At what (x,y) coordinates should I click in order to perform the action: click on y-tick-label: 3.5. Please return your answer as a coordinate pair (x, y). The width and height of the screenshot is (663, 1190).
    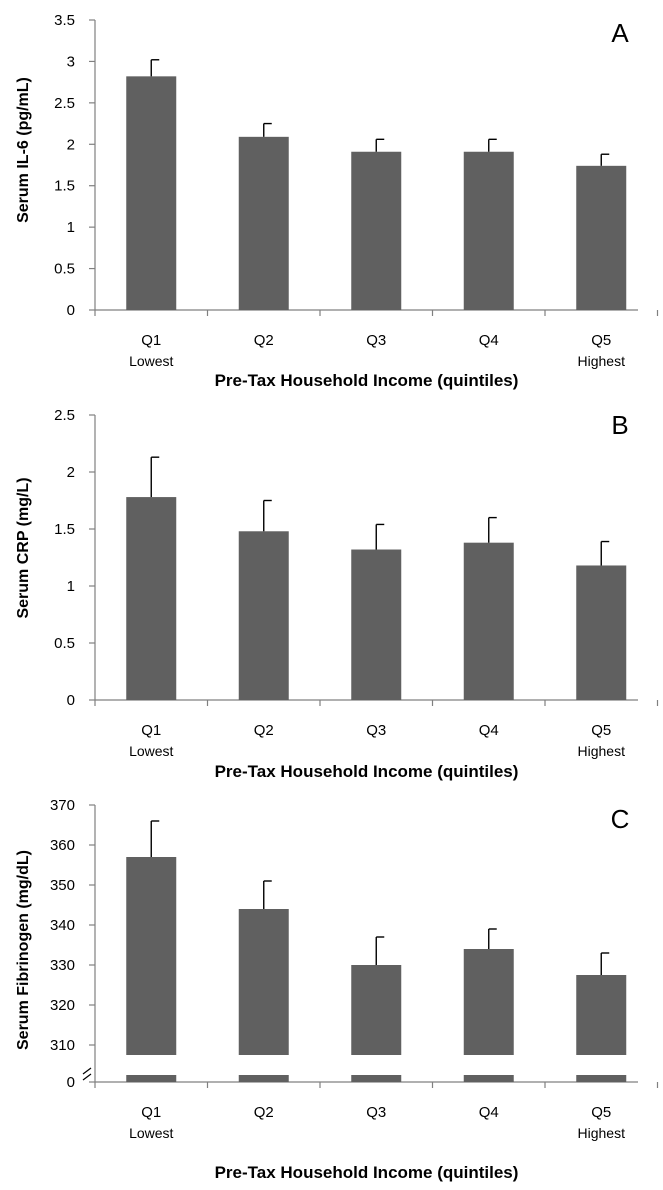
    Looking at the image, I should click on (64, 20).